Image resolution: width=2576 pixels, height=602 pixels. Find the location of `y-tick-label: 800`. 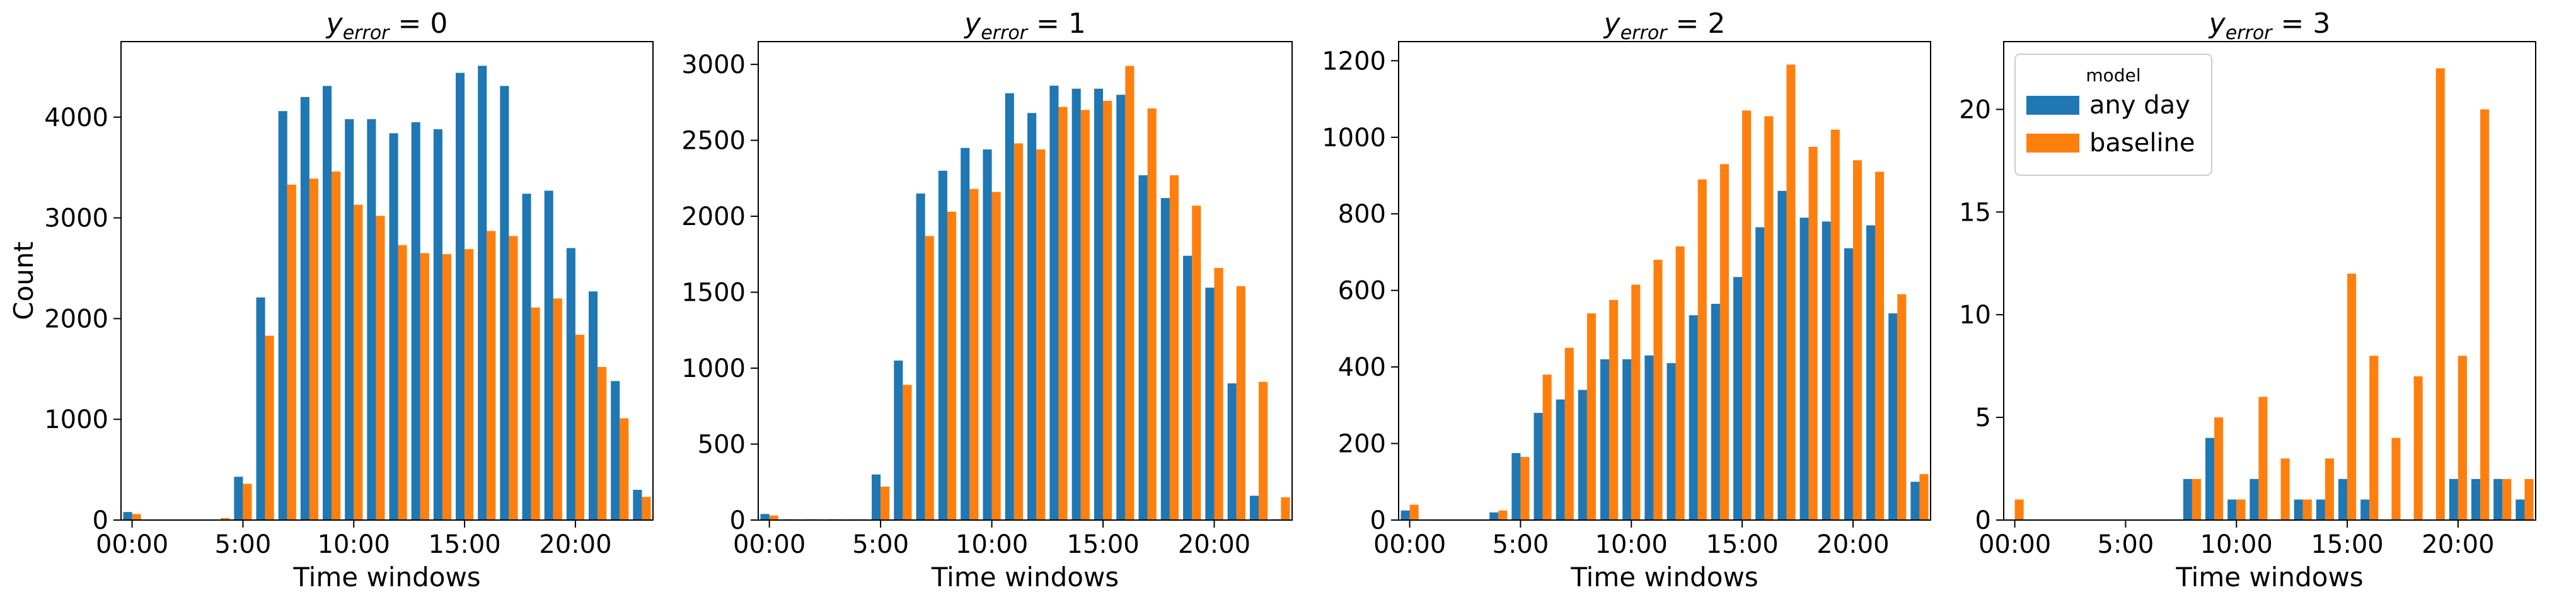

y-tick-label: 800 is located at coordinates (1362, 214).